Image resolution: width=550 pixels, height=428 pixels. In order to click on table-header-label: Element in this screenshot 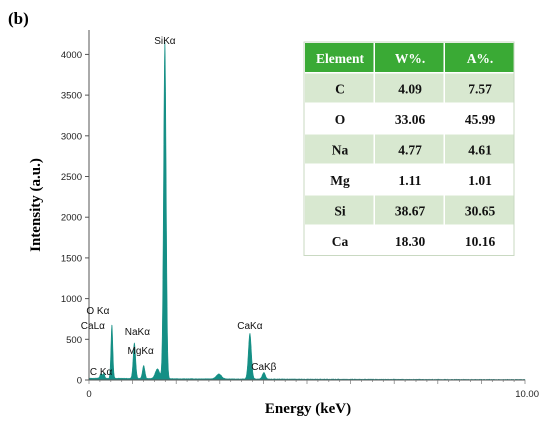, I will do `click(340, 58)`.